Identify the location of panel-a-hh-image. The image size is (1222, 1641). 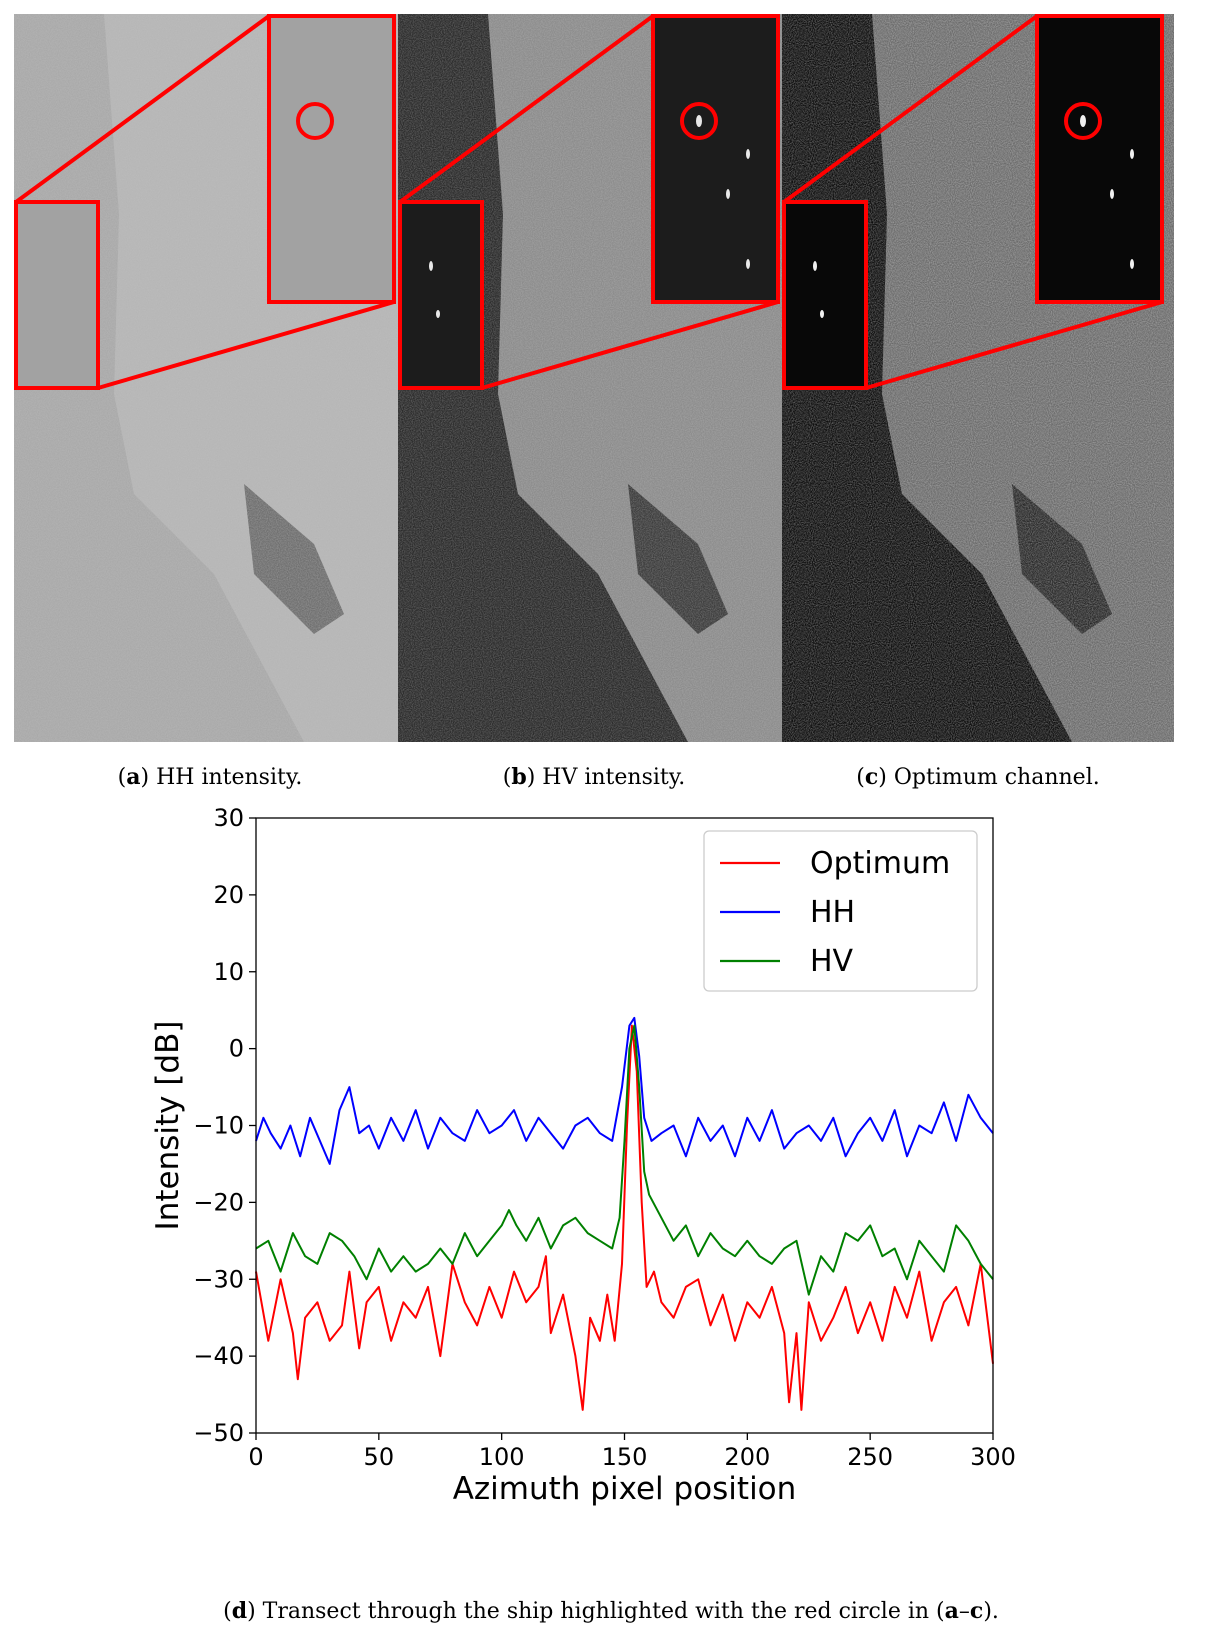
(210, 378).